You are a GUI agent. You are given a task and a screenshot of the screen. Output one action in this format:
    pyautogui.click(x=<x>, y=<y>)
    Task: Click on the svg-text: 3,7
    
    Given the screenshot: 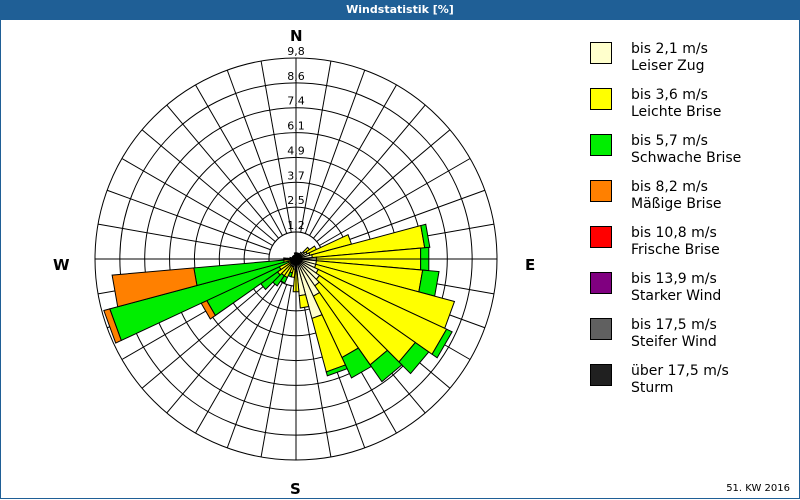 What is the action you would take?
    pyautogui.click(x=296, y=175)
    